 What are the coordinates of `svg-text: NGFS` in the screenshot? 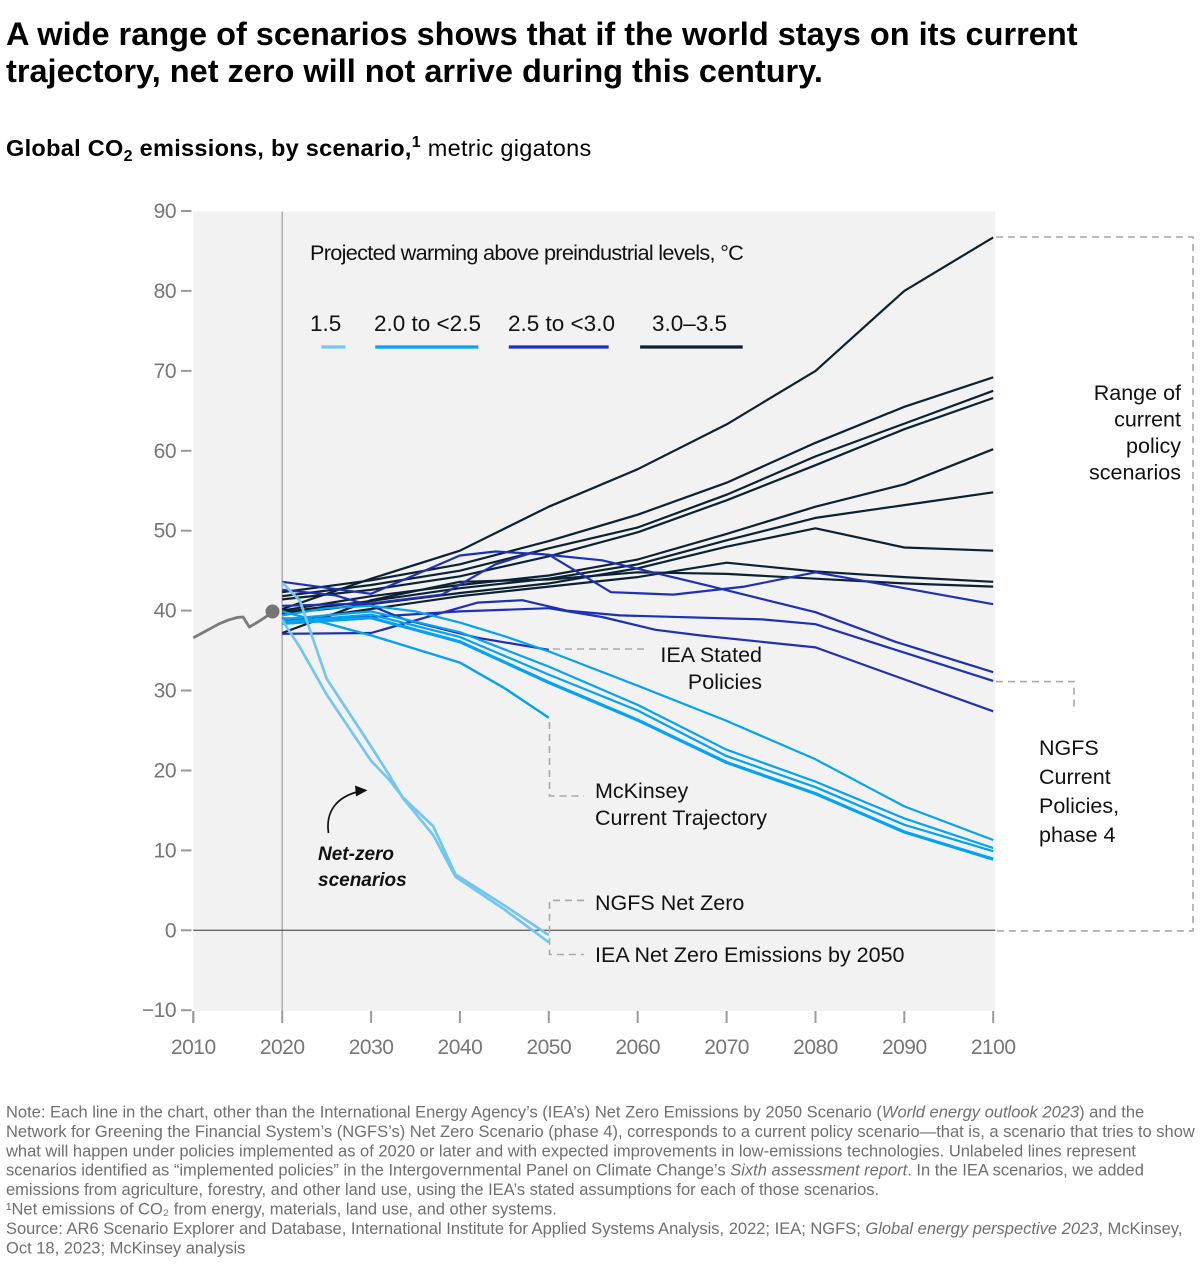 It's located at (1069, 748).